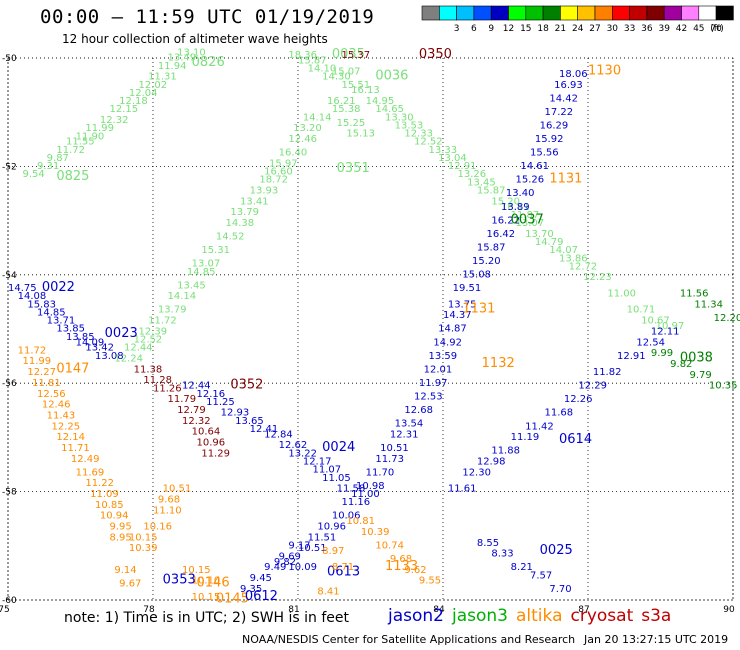 This screenshot has width=740, height=650. Describe the element at coordinates (121, 527) in the screenshot. I see `swh-value: 9.95` at that location.